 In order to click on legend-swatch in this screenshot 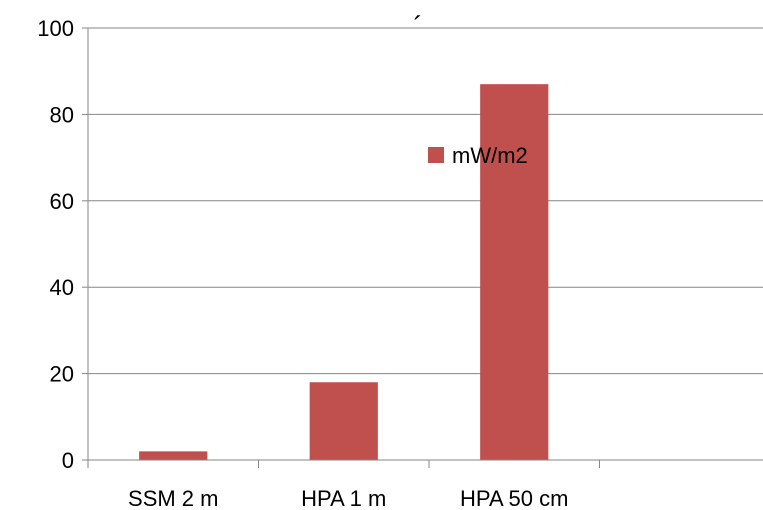, I will do `click(436, 155)`.